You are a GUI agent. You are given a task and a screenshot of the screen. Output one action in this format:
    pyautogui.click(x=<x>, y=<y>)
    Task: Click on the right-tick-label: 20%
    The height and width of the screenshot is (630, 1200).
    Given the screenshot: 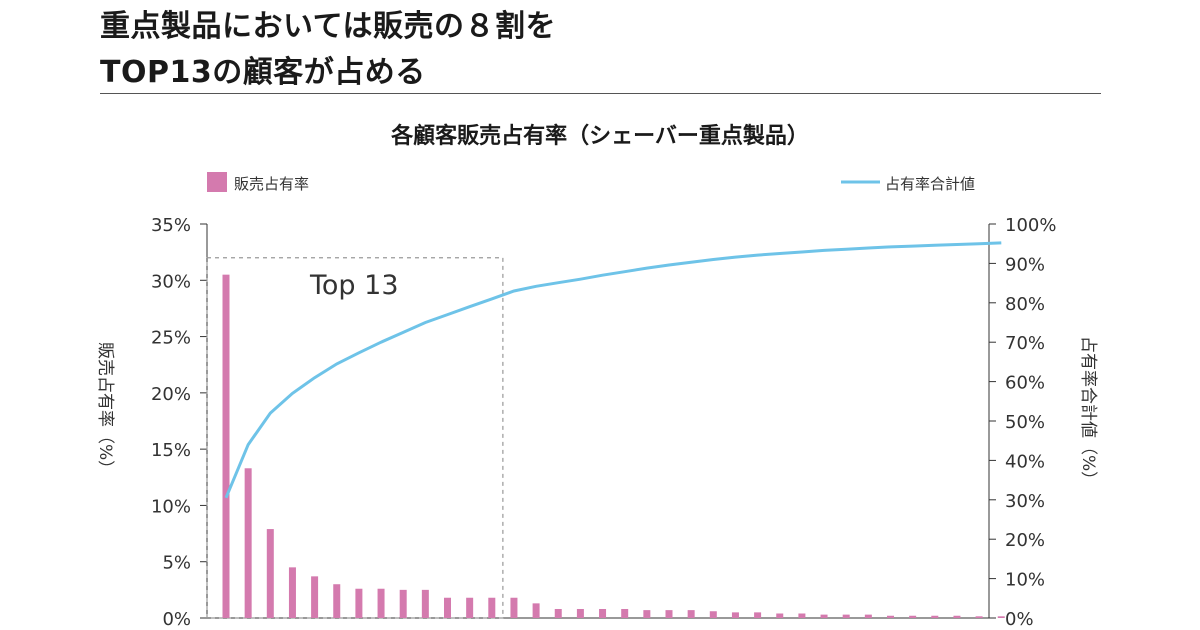 What is the action you would take?
    pyautogui.click(x=1025, y=540)
    